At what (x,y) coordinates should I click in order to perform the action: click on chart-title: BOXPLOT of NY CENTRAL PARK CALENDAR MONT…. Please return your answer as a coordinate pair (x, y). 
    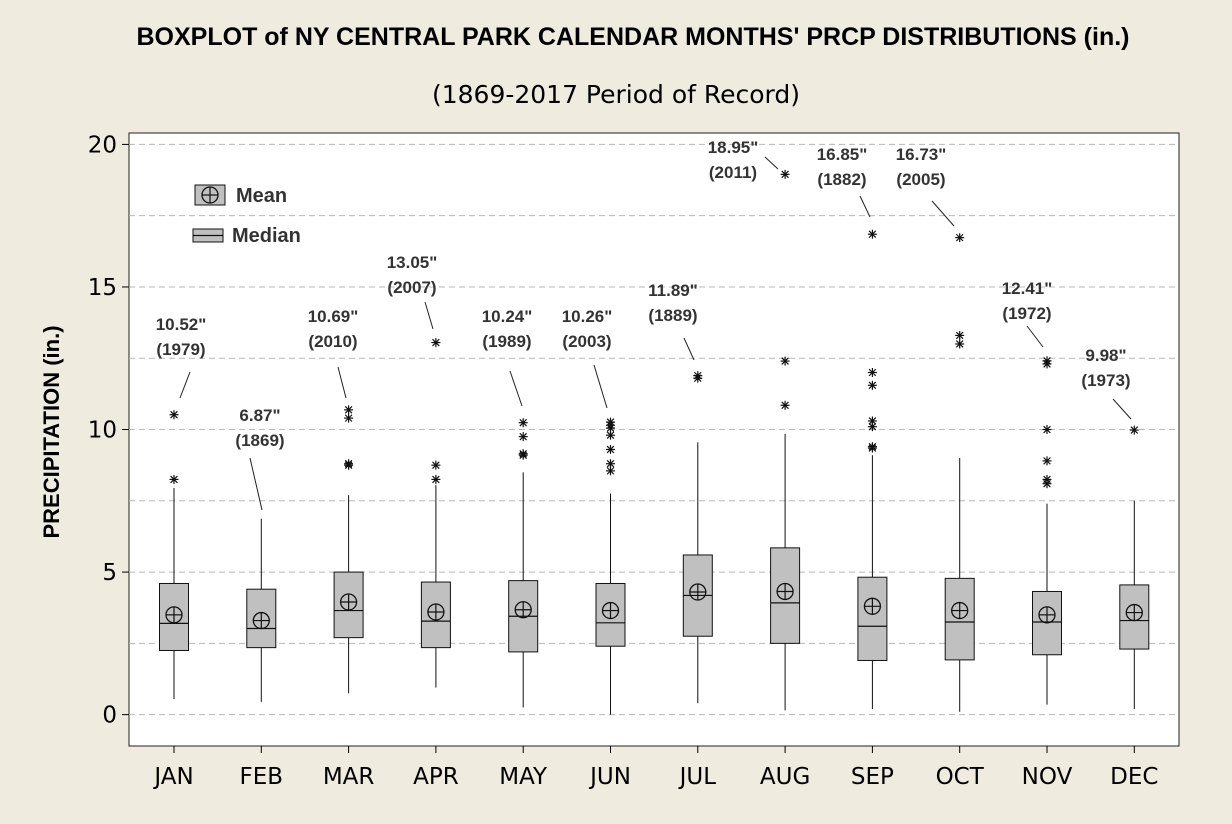
    Looking at the image, I should click on (633, 37).